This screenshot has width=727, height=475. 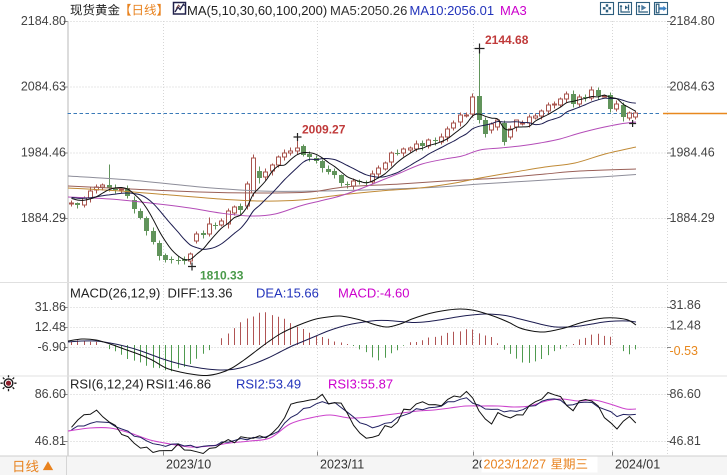 What do you see at coordinates (374, 292) in the screenshot?
I see `svg-text: MACD:-4.60` at bounding box center [374, 292].